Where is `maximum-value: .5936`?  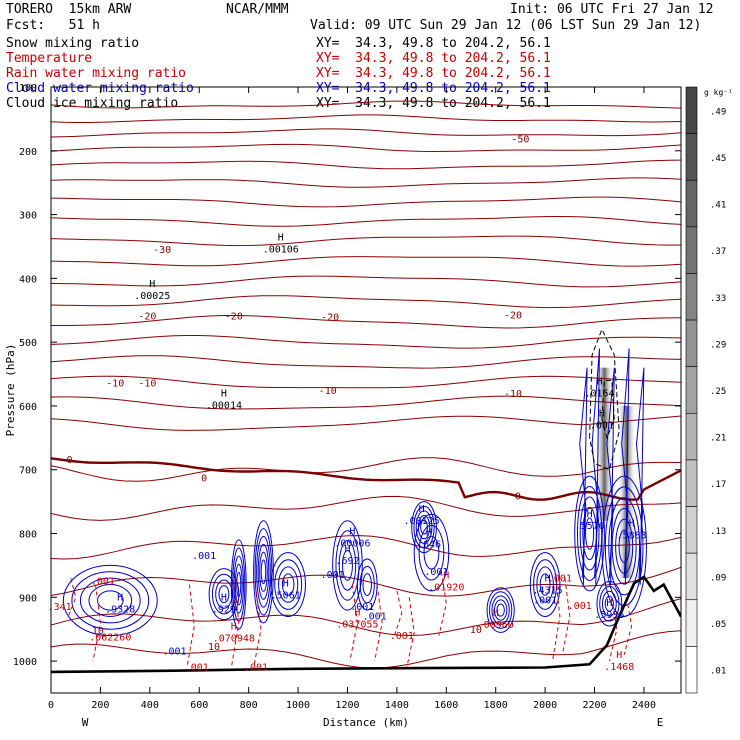
maximum-value: .5936 is located at coordinates (609, 615).